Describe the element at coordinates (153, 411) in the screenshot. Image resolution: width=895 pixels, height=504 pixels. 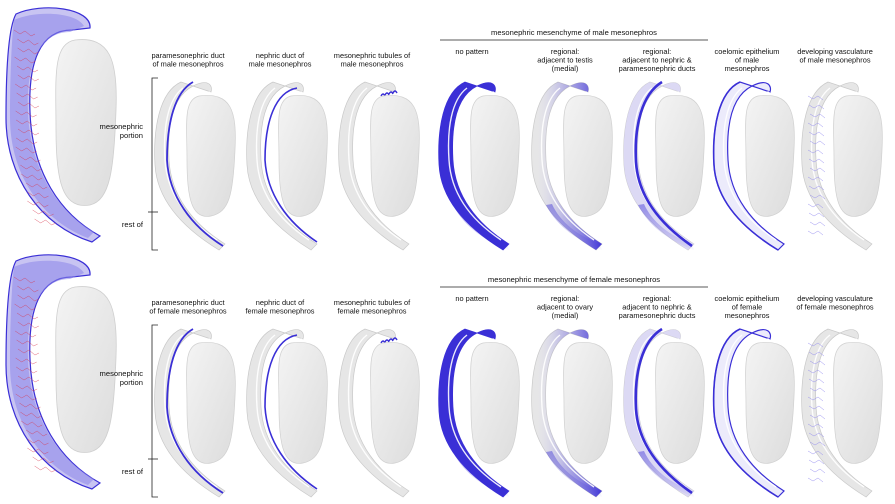
I see `portion-bracket` at that location.